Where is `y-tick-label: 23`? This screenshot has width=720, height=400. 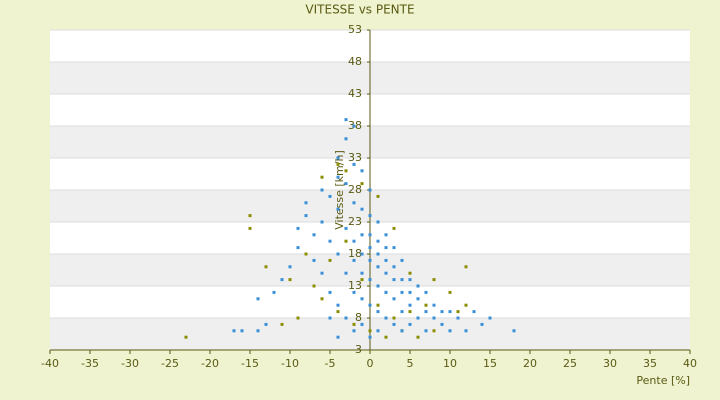
y-tick-label: 23 is located at coordinates (355, 221).